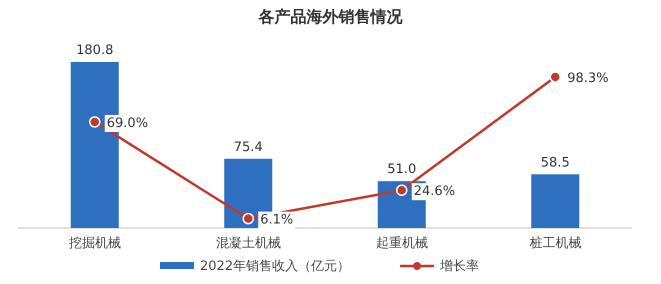 This screenshot has width=661, height=284. Describe the element at coordinates (275, 266) in the screenshot. I see `legend-label: 2022年销售收入（亿元）` at that location.